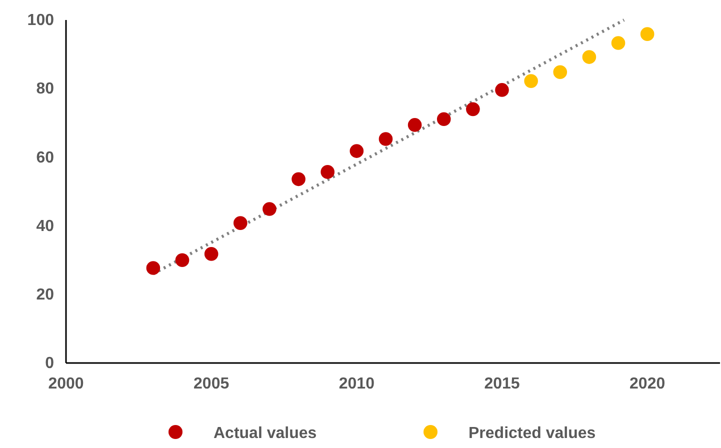 Image resolution: width=721 pixels, height=448 pixels. Describe the element at coordinates (45, 295) in the screenshot. I see `y-tick-label: 20` at that location.